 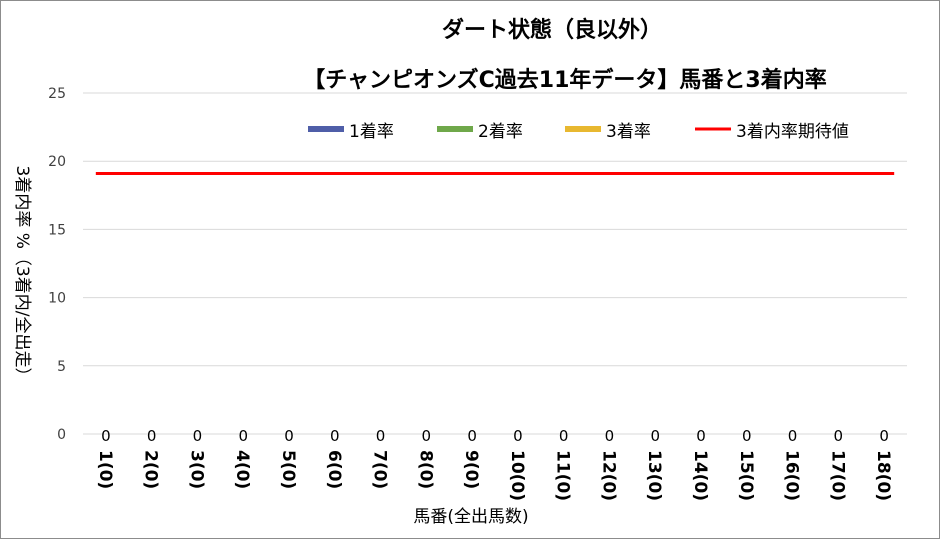 What do you see at coordinates (57, 230) in the screenshot?
I see `y-tick-label: 15` at bounding box center [57, 230].